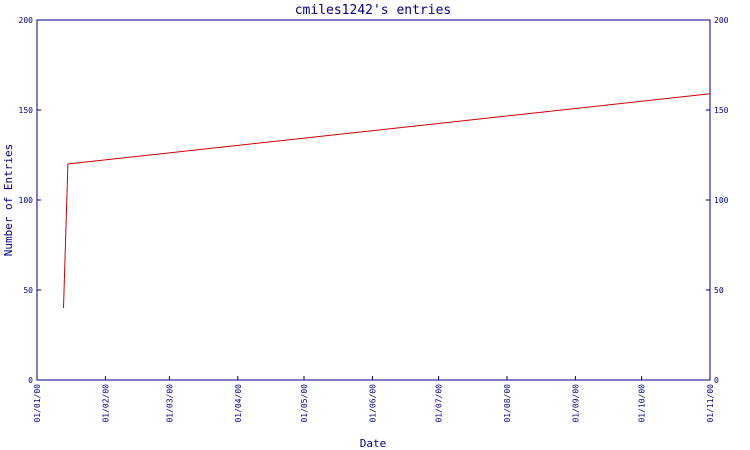 The image size is (750, 450). I want to click on x-tick-label: 01/10/00, so click(642, 403).